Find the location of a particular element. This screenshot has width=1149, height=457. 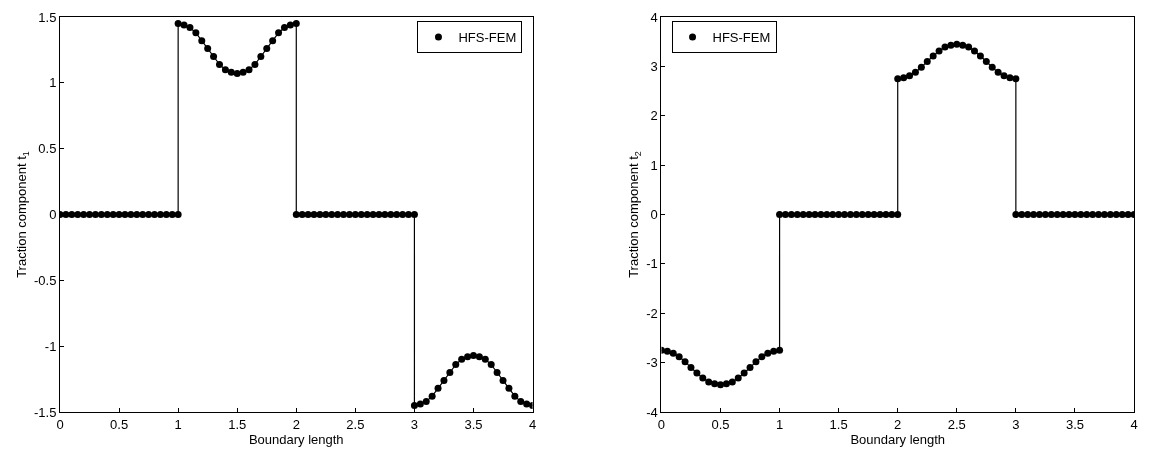

y-tick-label: -3 is located at coordinates (652, 363).